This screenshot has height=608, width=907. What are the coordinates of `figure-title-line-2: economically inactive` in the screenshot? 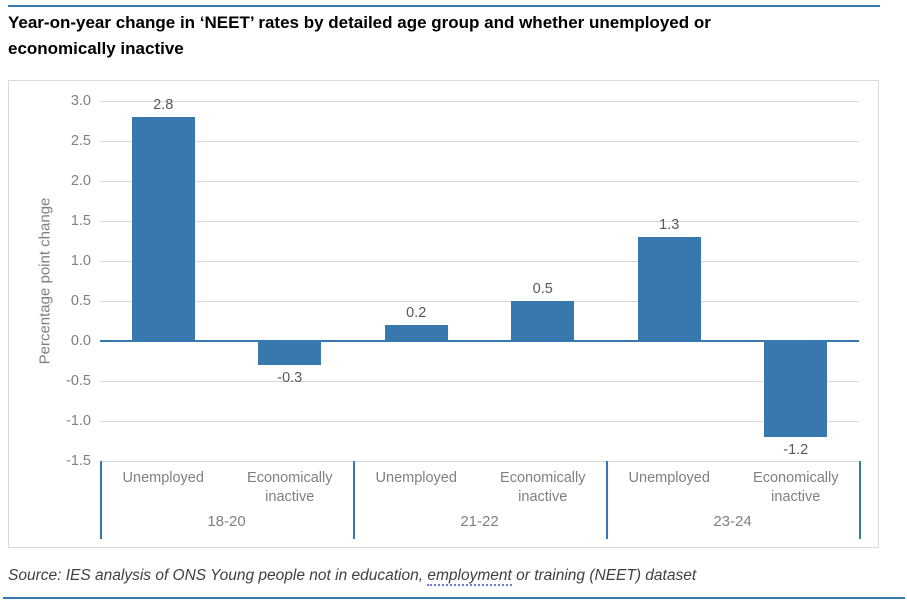 It's located at (96, 48).